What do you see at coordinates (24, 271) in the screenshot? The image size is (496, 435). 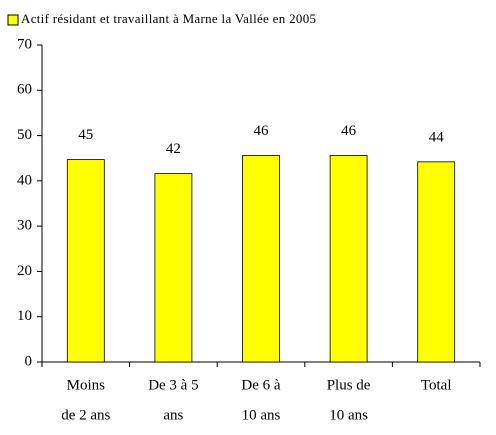 I see `y-tick-label: 20` at bounding box center [24, 271].